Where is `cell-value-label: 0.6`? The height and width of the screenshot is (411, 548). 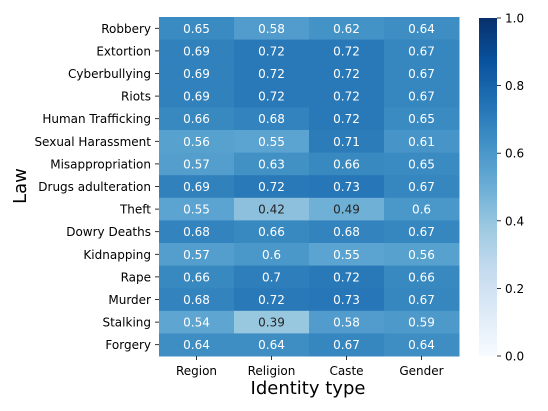
cell-value-label: 0.6 is located at coordinates (271, 255).